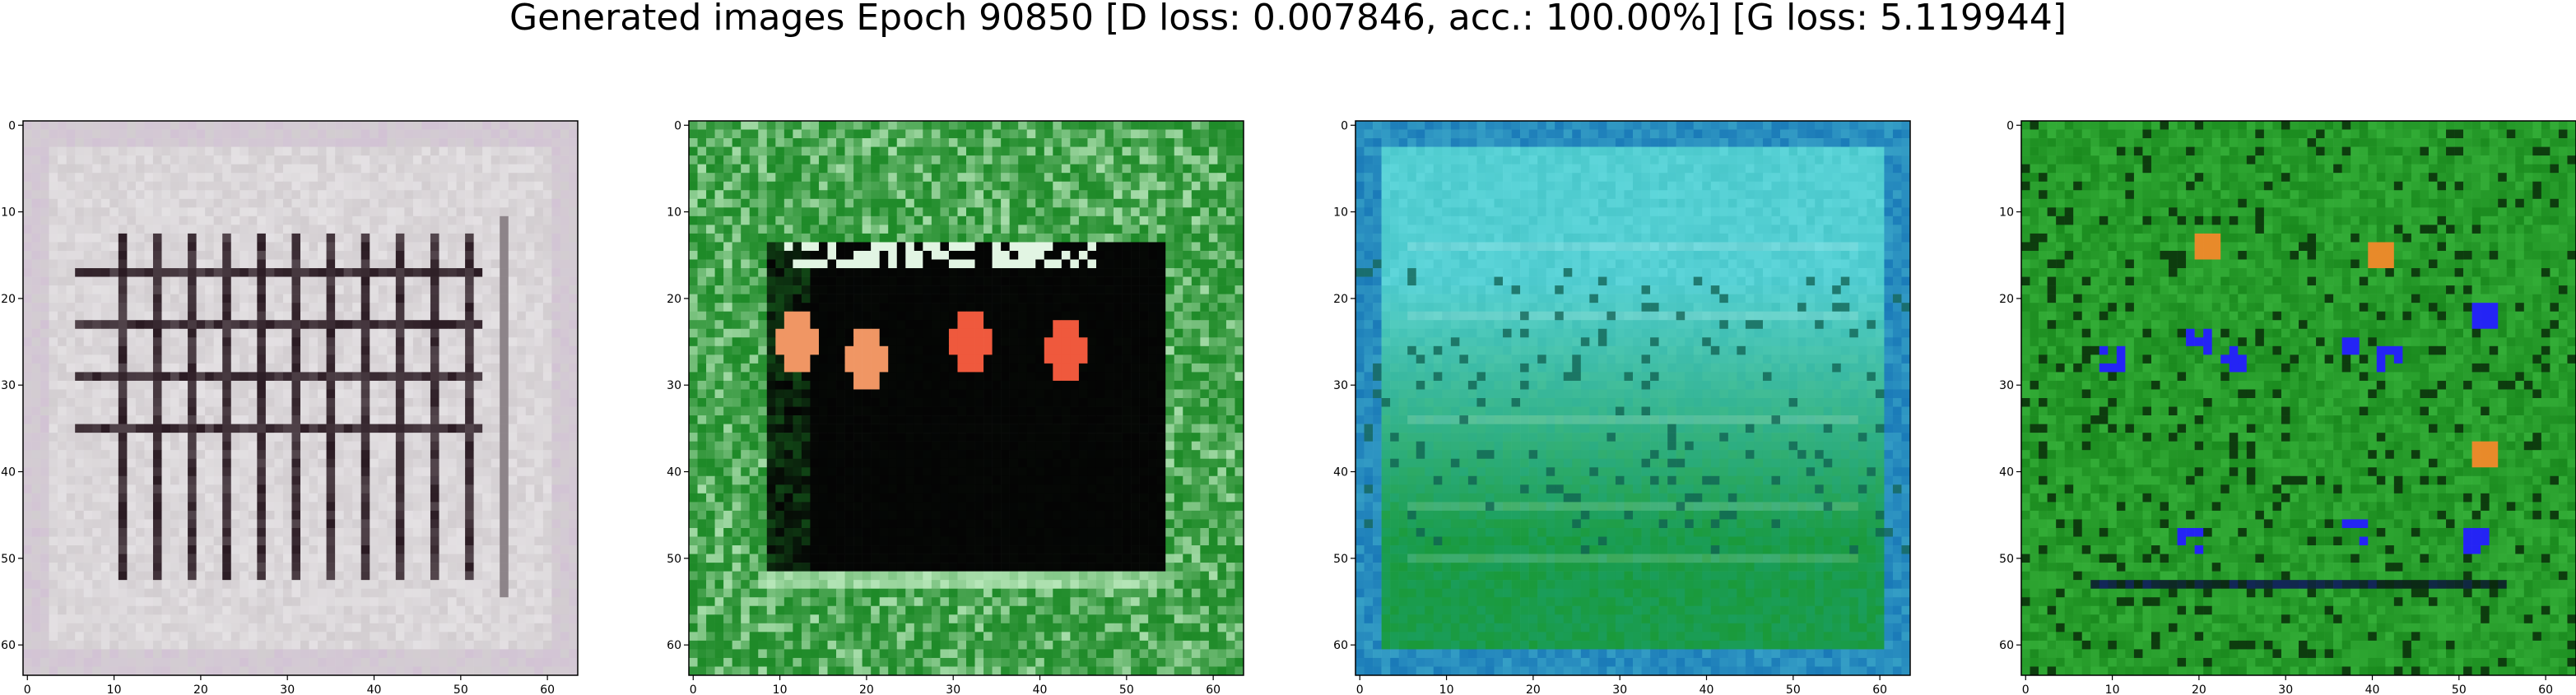 The height and width of the screenshot is (695, 2576). I want to click on x-tick-label-1-5: 50, so click(461, 689).